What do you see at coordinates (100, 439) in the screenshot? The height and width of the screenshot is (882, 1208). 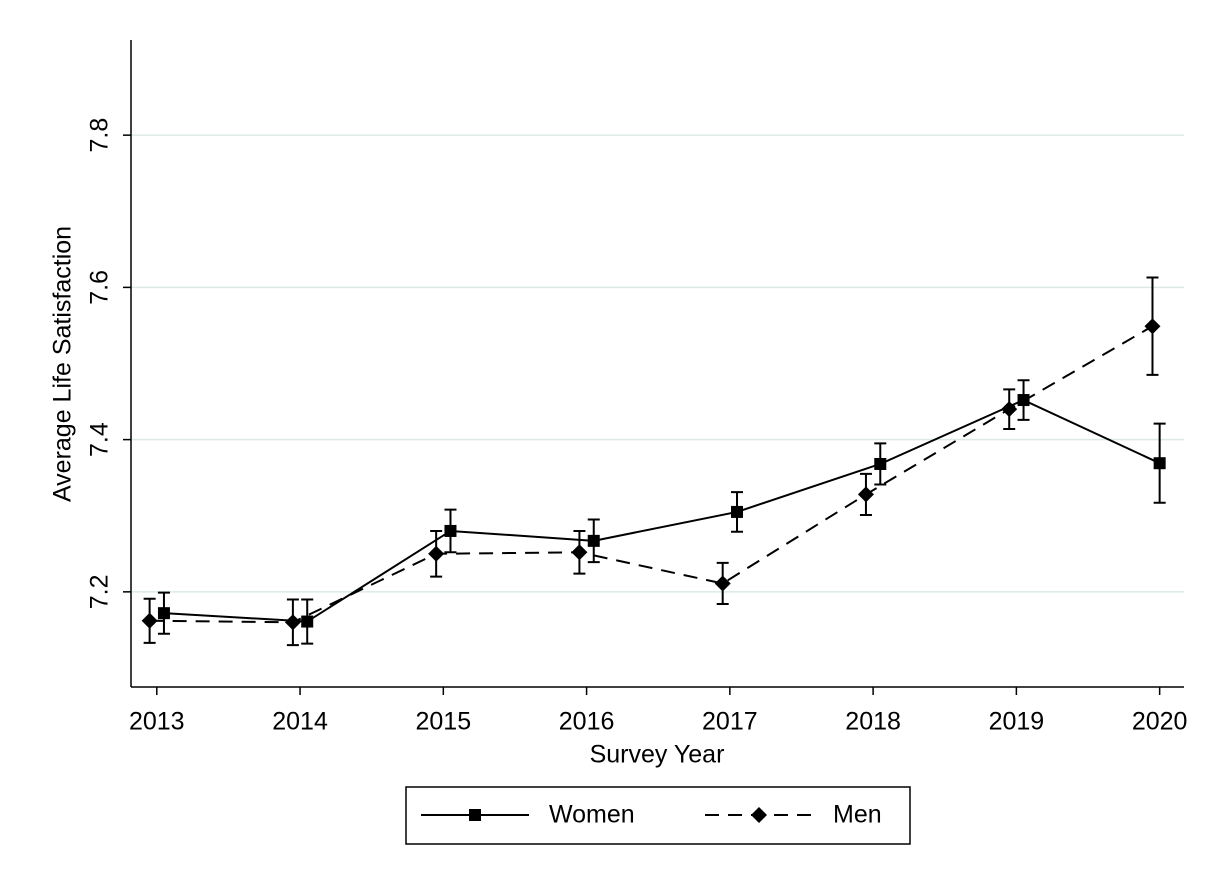 I see `y-tick-label: 7.4` at bounding box center [100, 439].